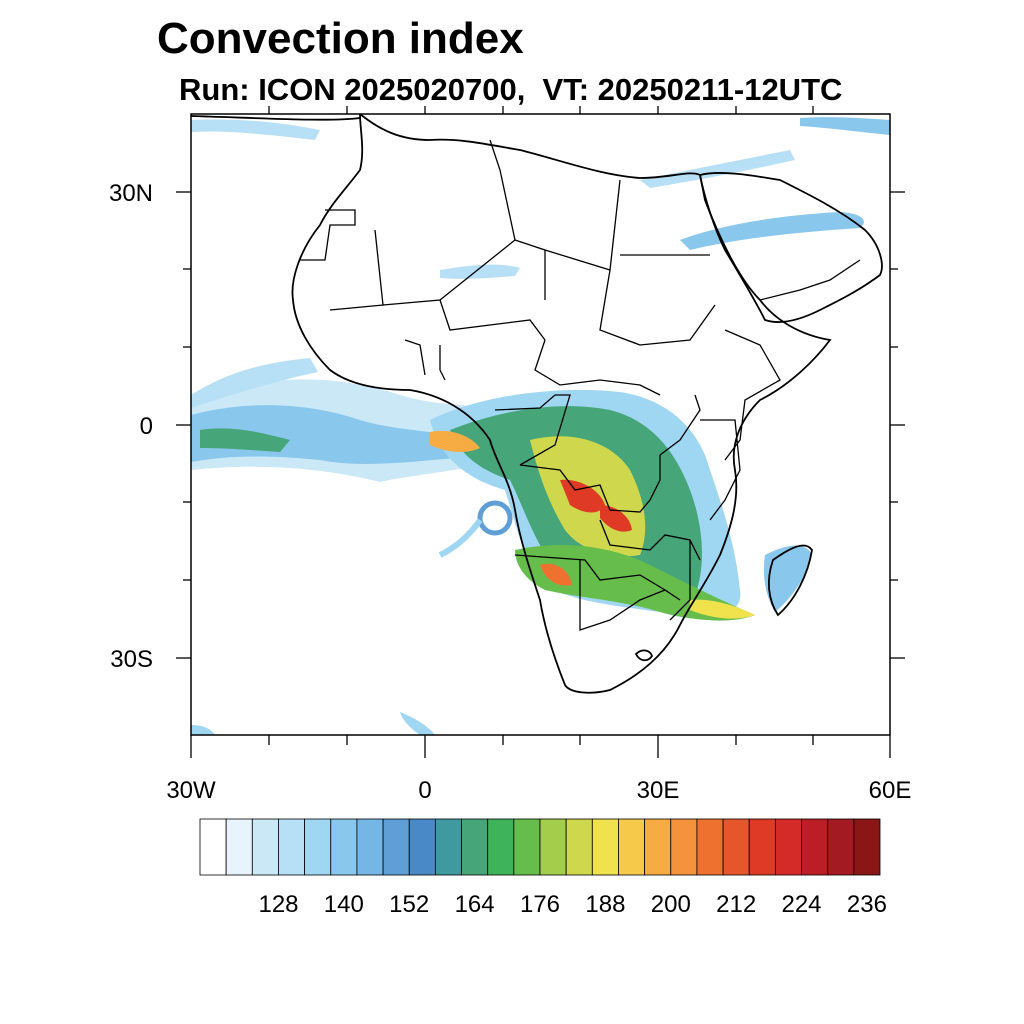  Describe the element at coordinates (131, 659) in the screenshot. I see `lat-label-30s: 30S` at that location.